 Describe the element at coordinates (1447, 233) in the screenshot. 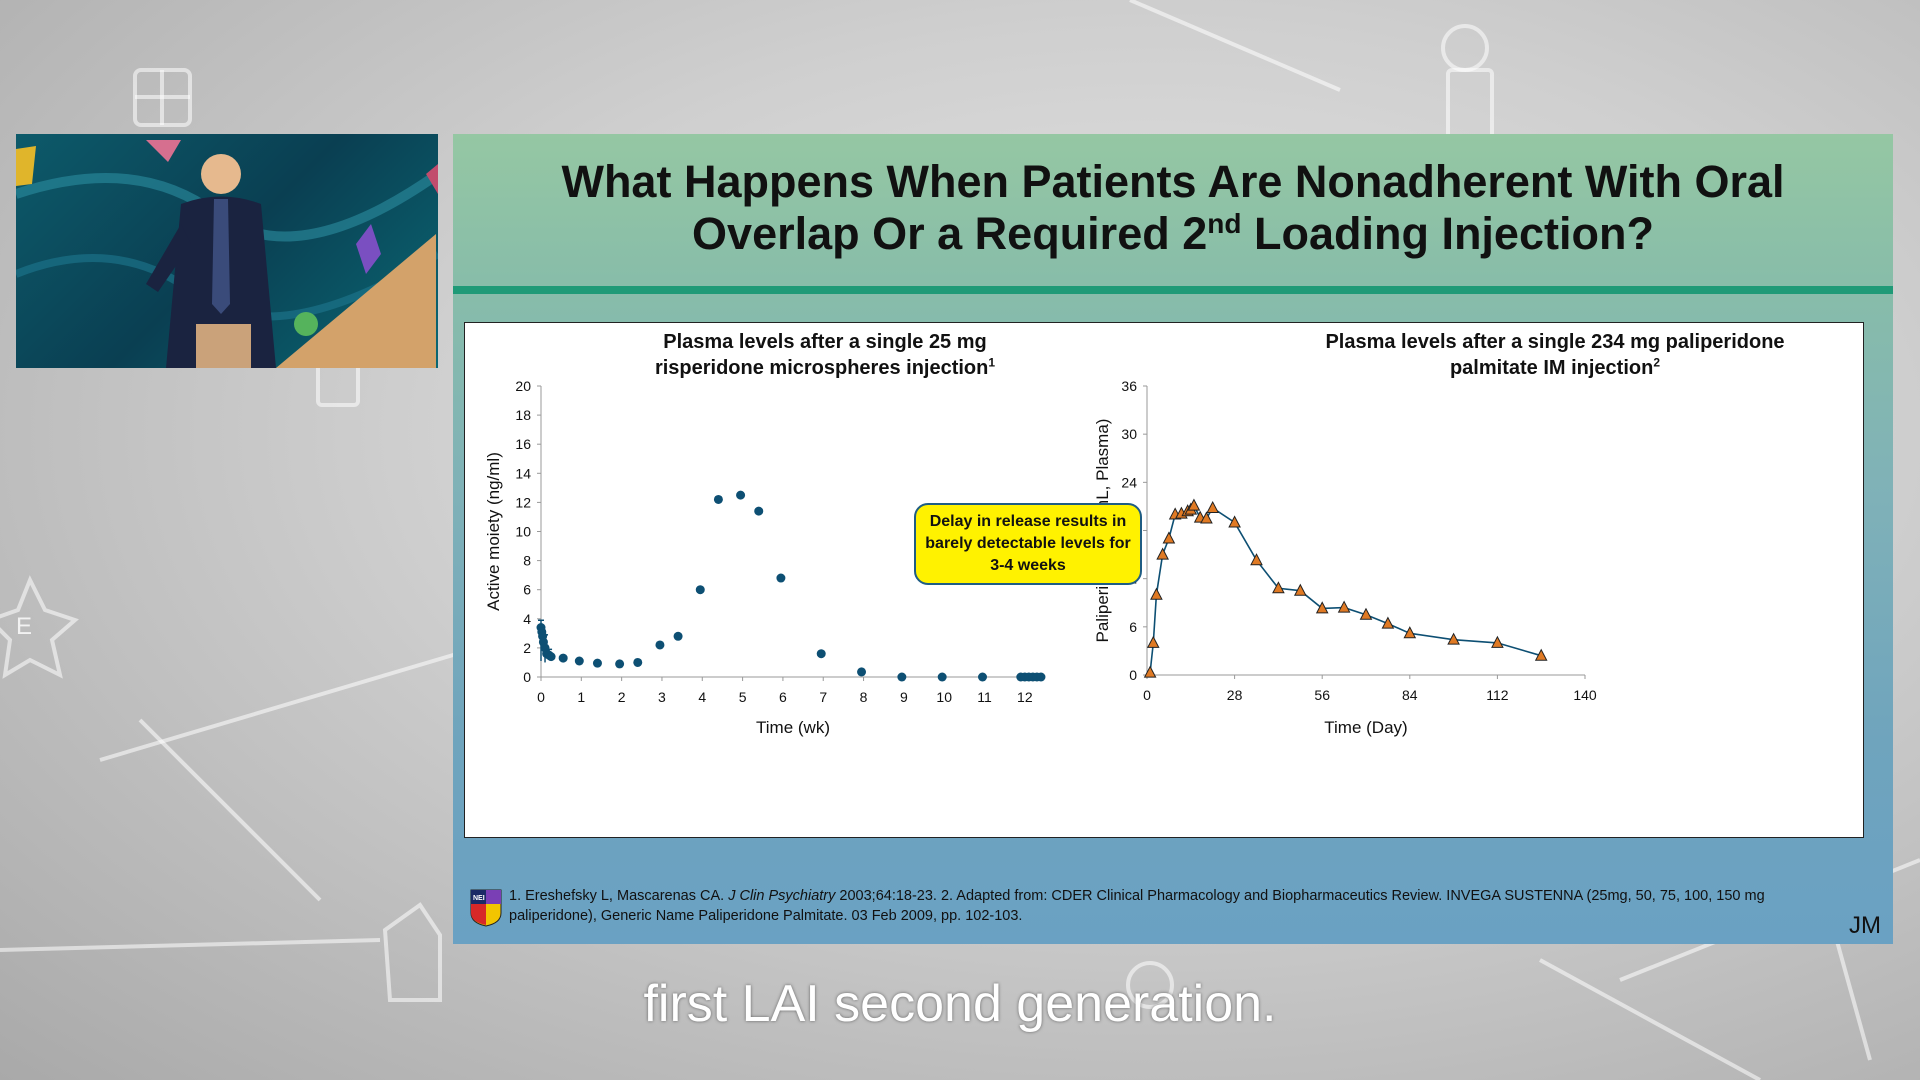

I see `slide-title-line2-end: Loading Injection?` at that location.